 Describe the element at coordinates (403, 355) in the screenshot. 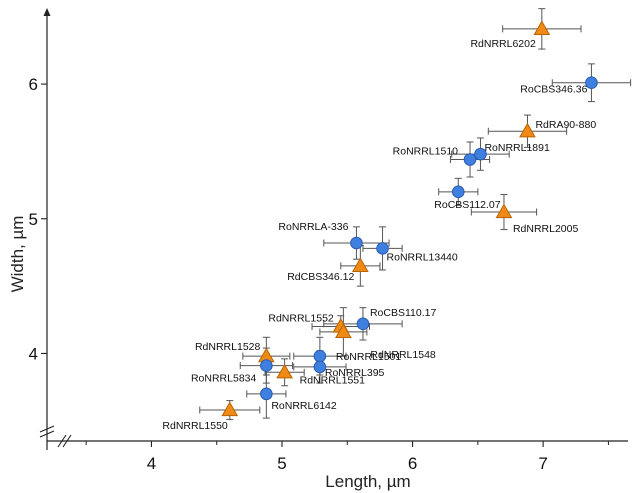

I see `point-label: RdNRRL1548` at that location.